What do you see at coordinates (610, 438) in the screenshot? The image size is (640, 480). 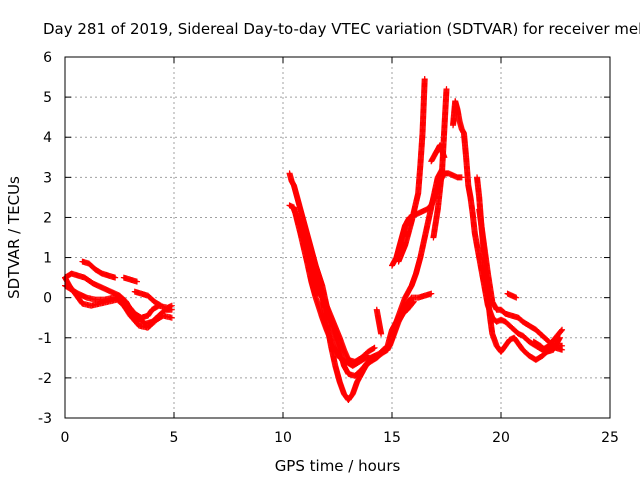 I see `x-tick-label: 25` at bounding box center [610, 438].